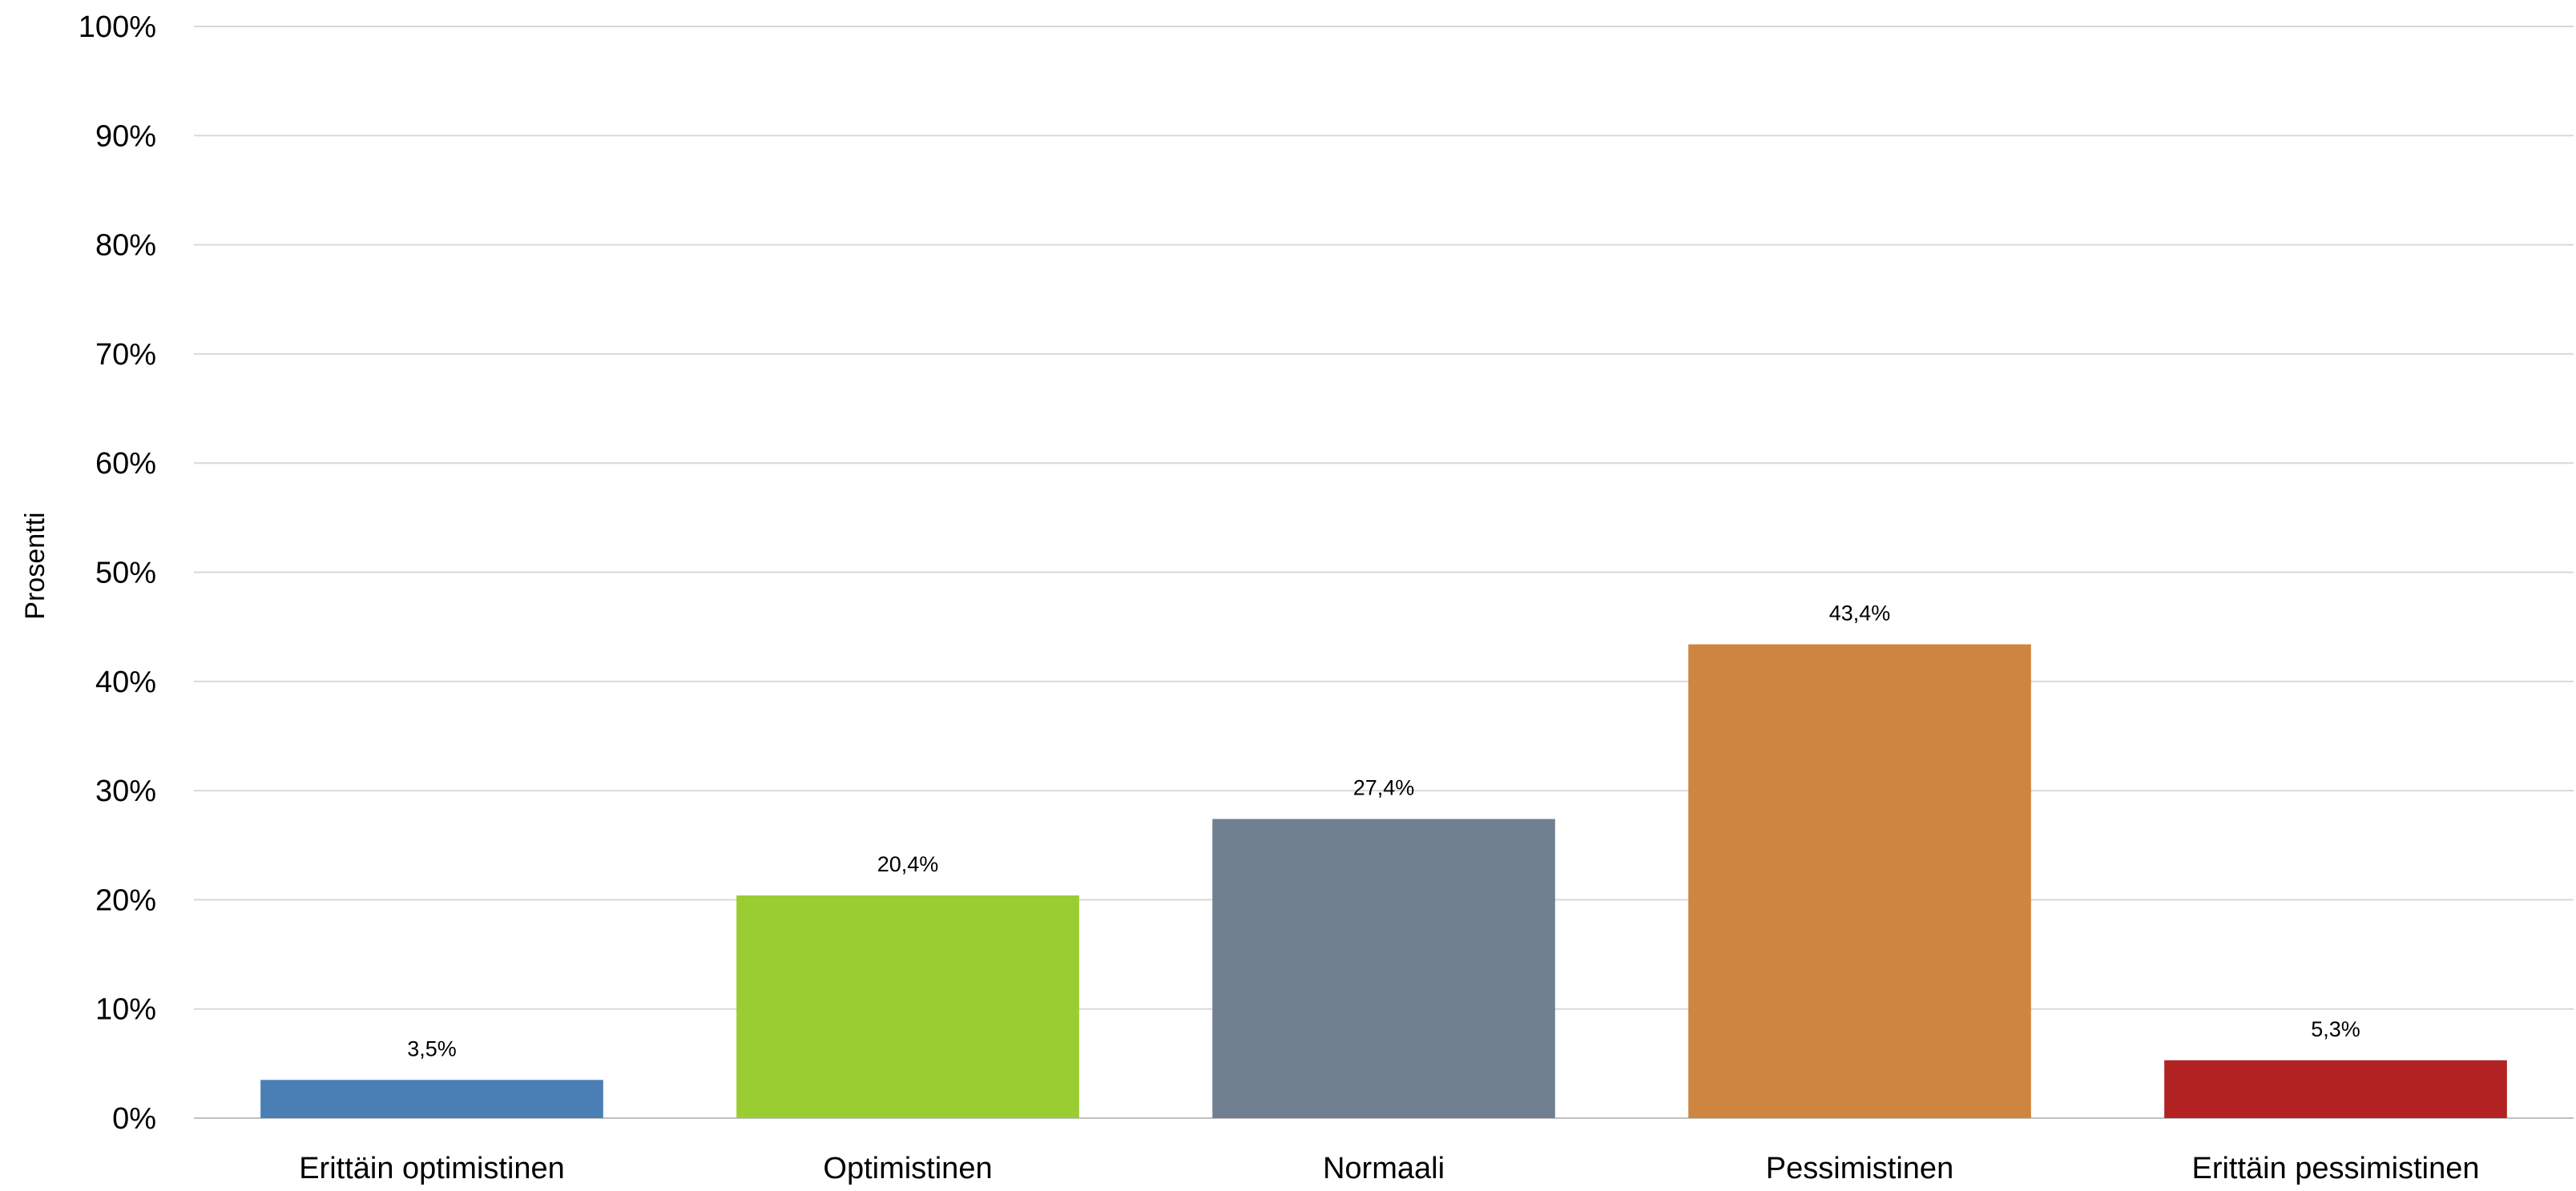 Image resolution: width=2576 pixels, height=1191 pixels. I want to click on y-tick-label: 0%, so click(134, 1119).